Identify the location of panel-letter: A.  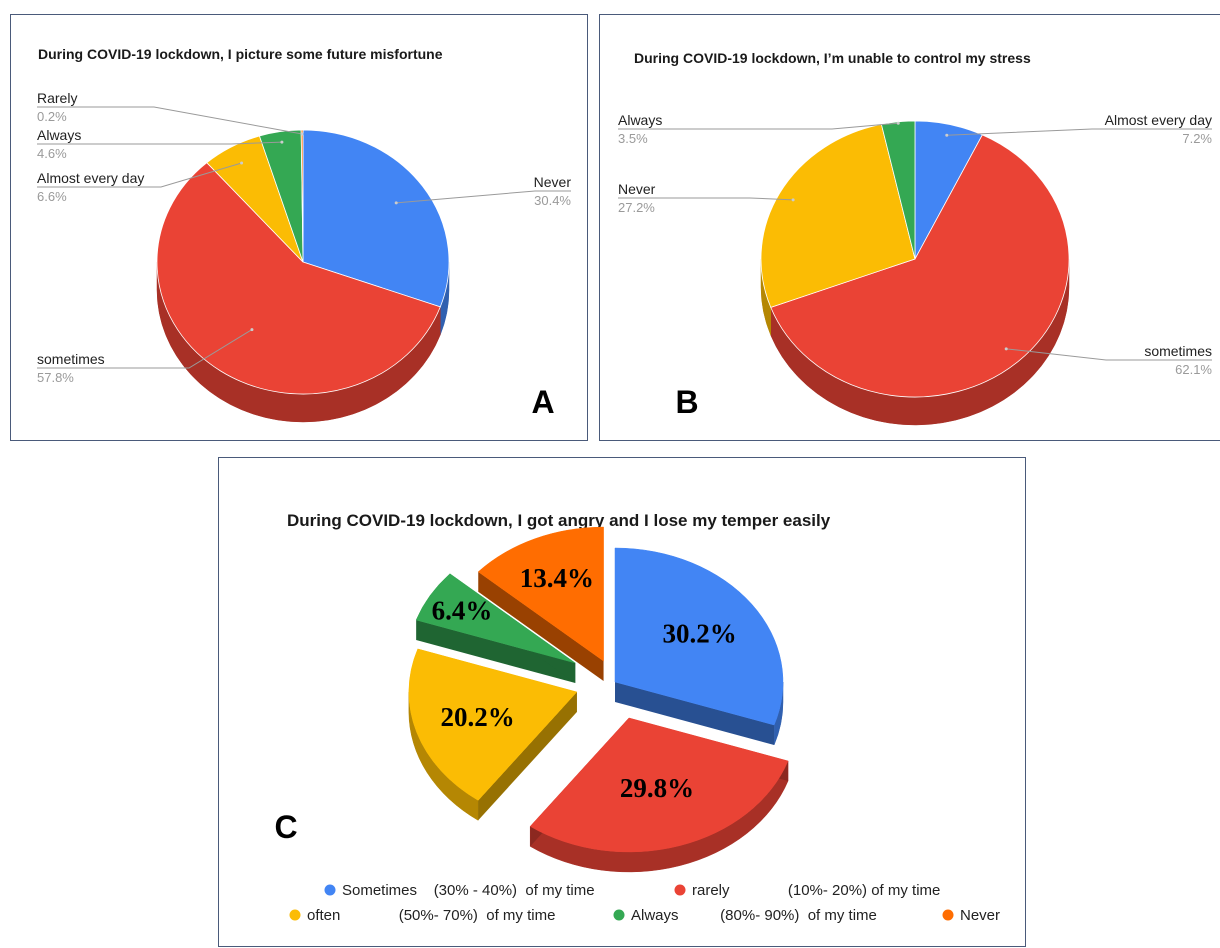
(542, 402).